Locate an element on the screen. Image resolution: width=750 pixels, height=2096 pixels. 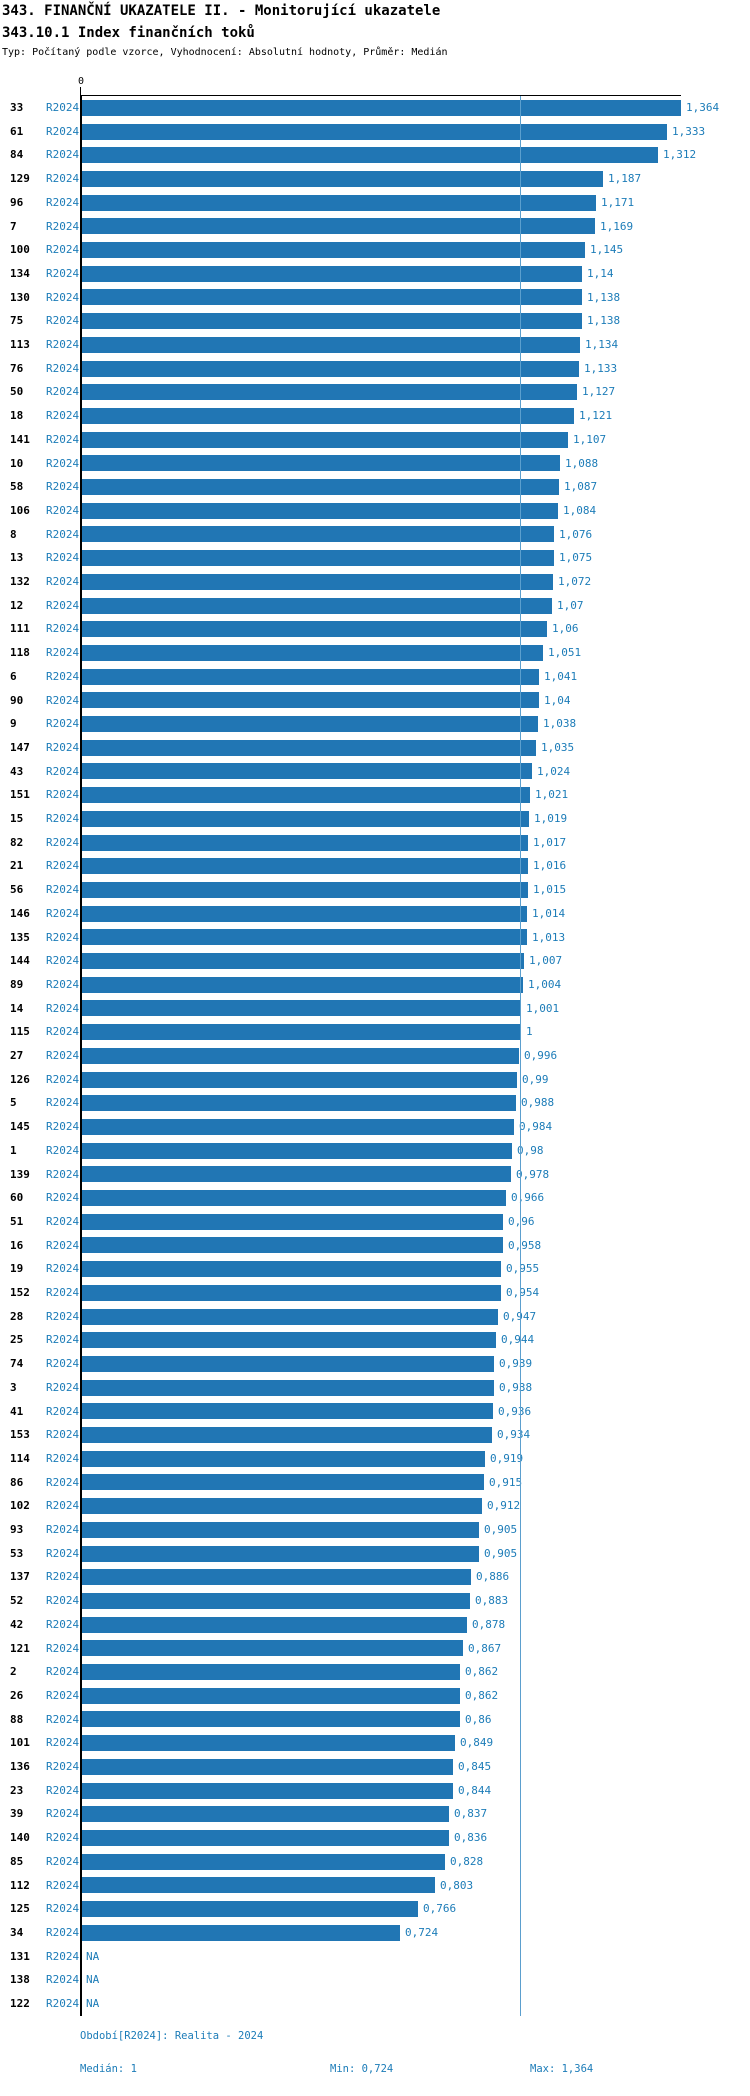
row-indicator-id: 50 is located at coordinates (17, 392).